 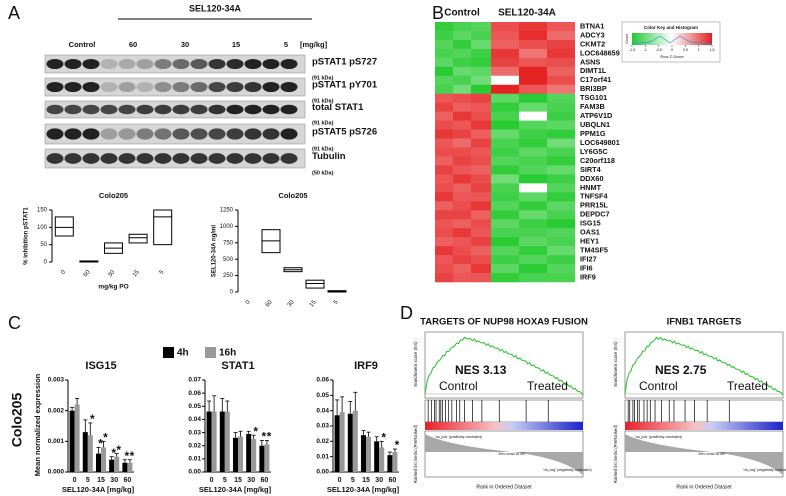 What do you see at coordinates (592, 178) in the screenshot?
I see `gene-label: DDX60` at bounding box center [592, 178].